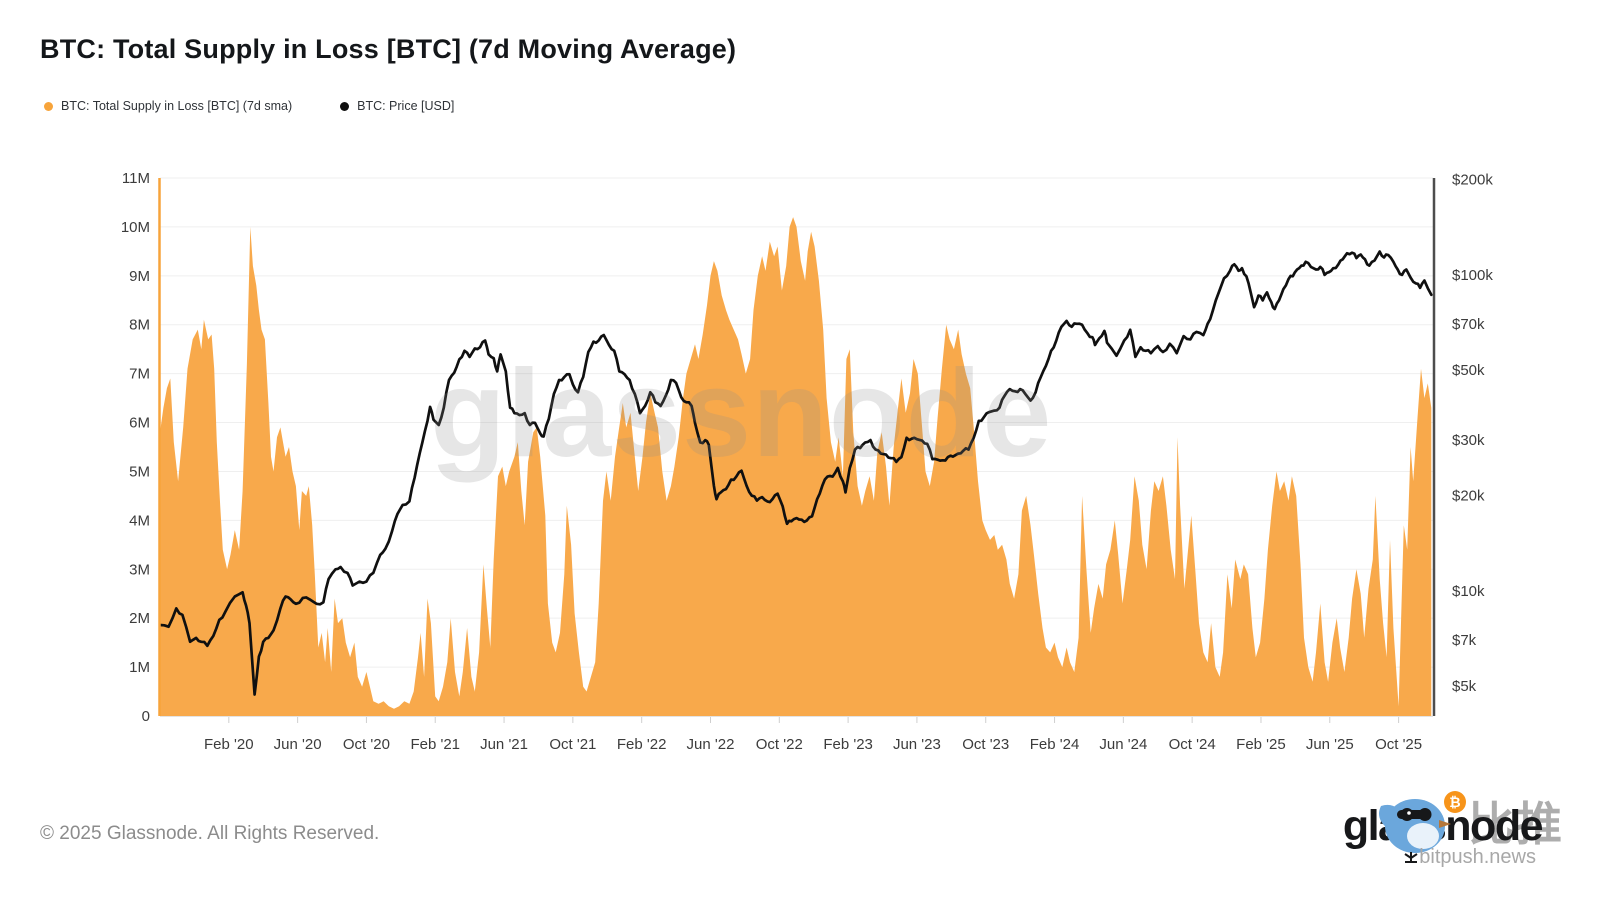  I want to click on y-axis-left-label: 10M, so click(135, 227).